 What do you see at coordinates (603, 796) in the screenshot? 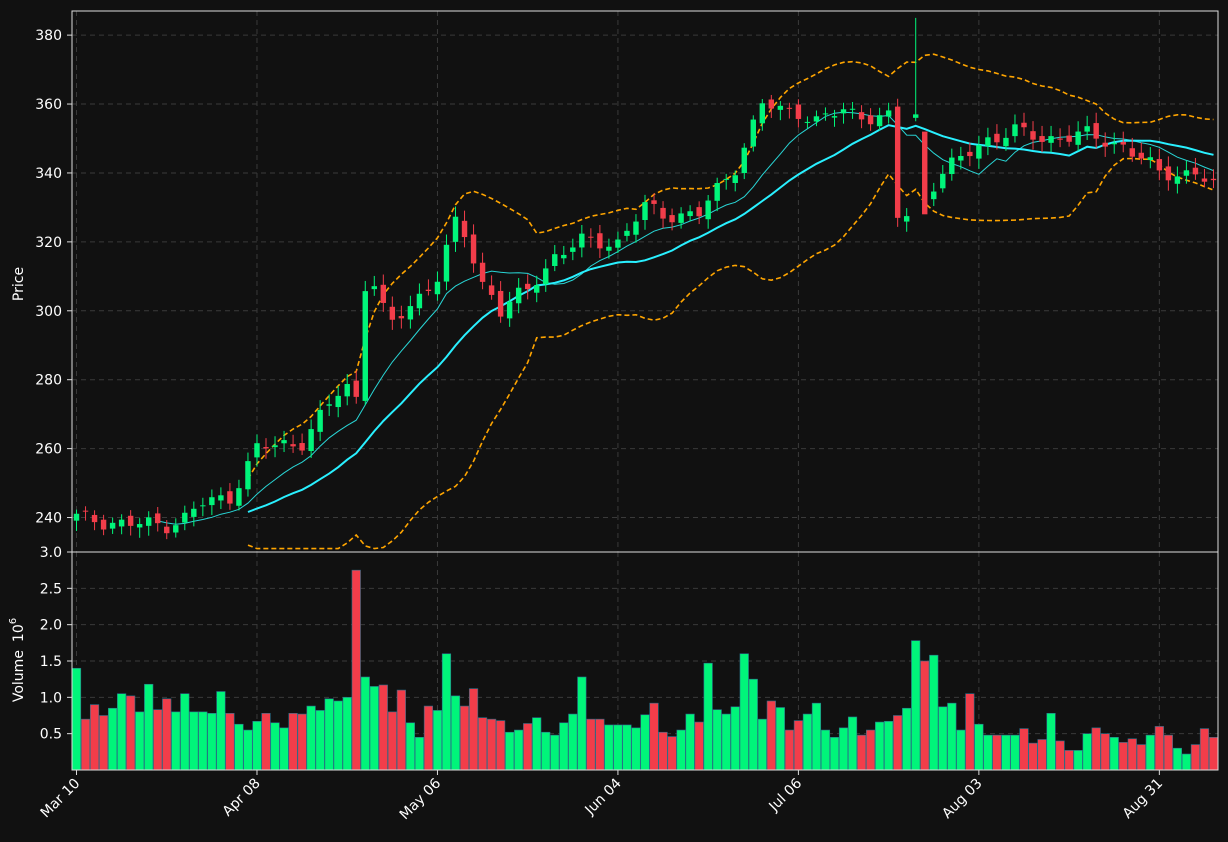
I see `x-tick-label: Jun 04` at bounding box center [603, 796].